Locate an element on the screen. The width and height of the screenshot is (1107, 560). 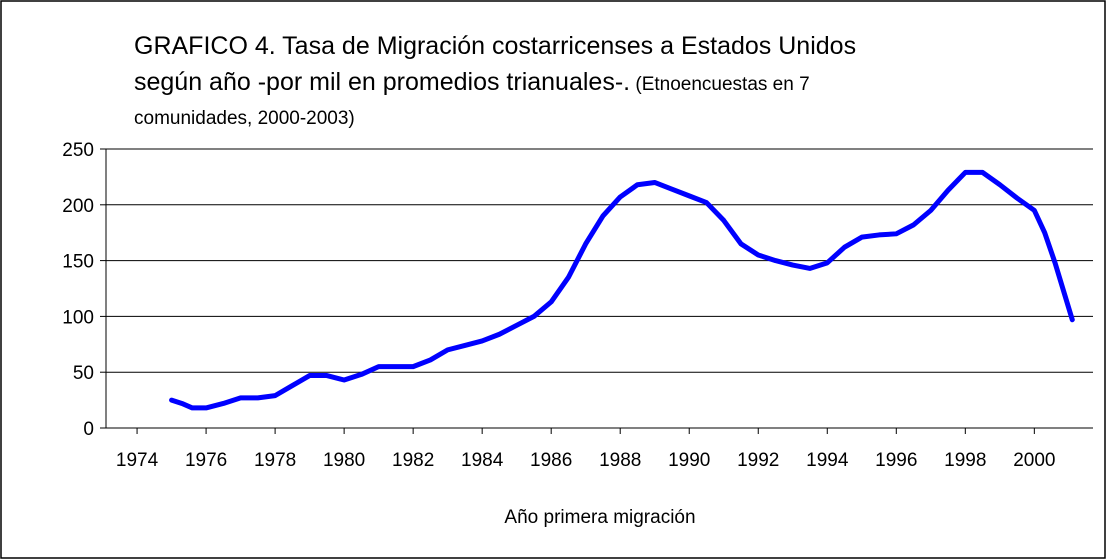
x-tick-label: 1980 is located at coordinates (344, 460).